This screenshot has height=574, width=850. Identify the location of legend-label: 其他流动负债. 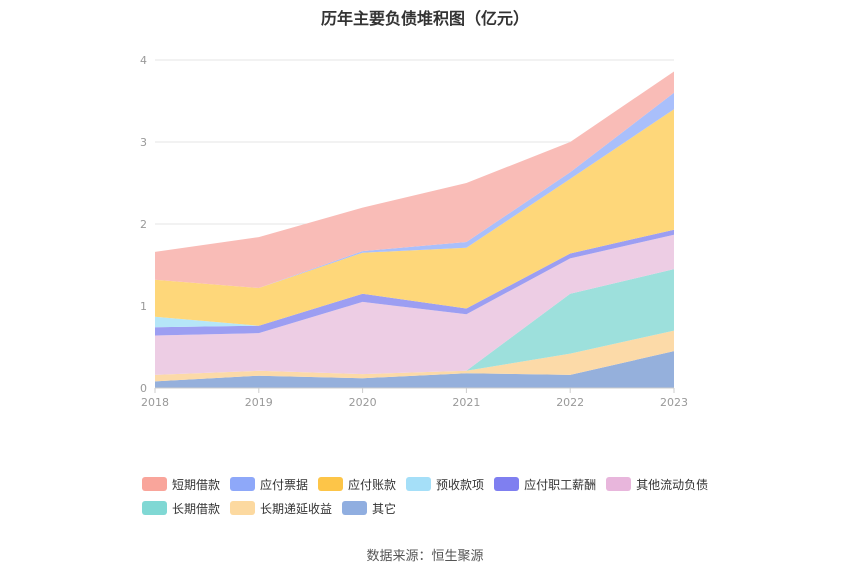
(672, 484).